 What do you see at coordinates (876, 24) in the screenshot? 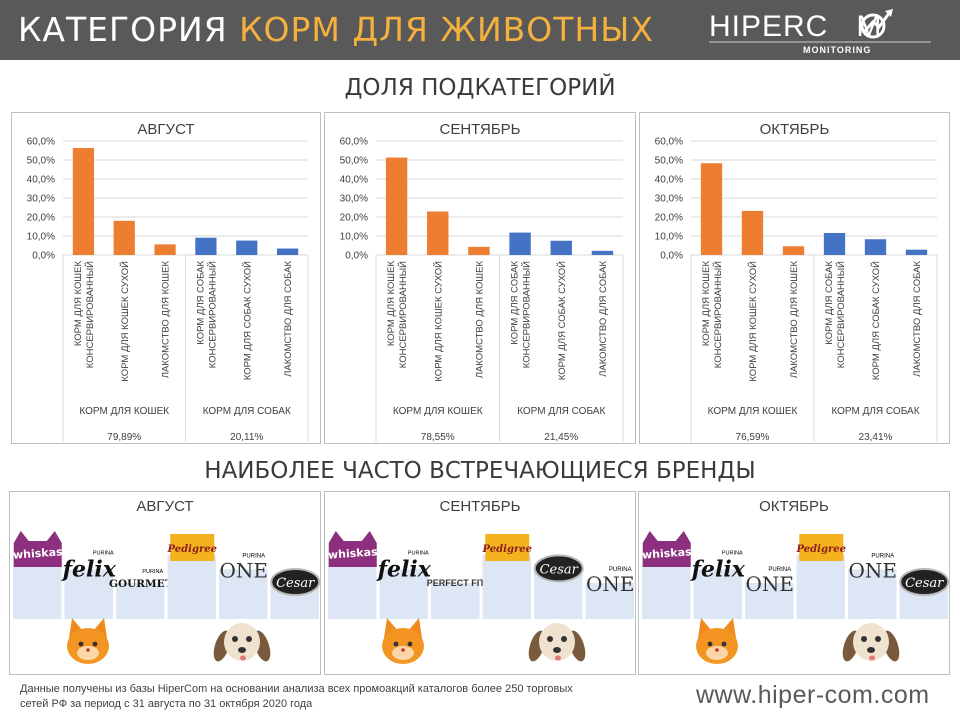
I see `logo-arrow-icon` at bounding box center [876, 24].